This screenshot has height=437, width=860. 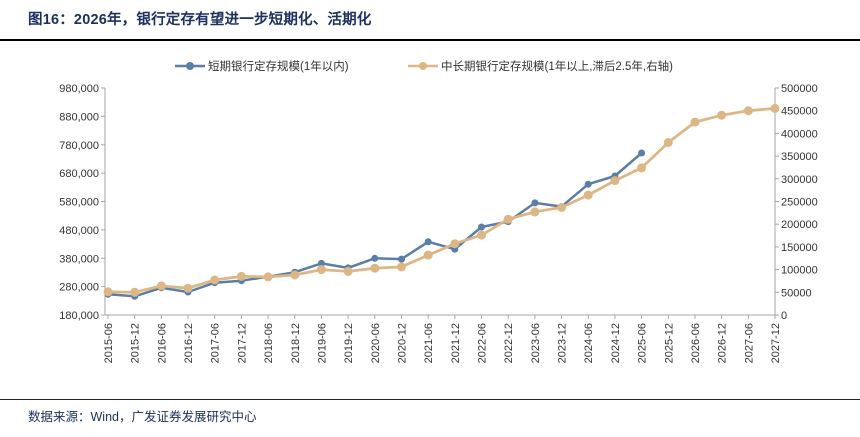 What do you see at coordinates (723, 343) in the screenshot?
I see `x-tick-label: 2026-12` at bounding box center [723, 343].